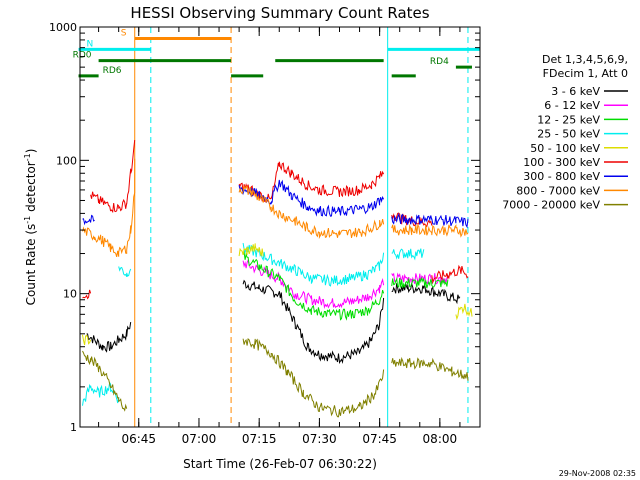 This screenshot has height=480, width=640. What do you see at coordinates (73, 427) in the screenshot?
I see `y-tick-label-0: 1` at bounding box center [73, 427].